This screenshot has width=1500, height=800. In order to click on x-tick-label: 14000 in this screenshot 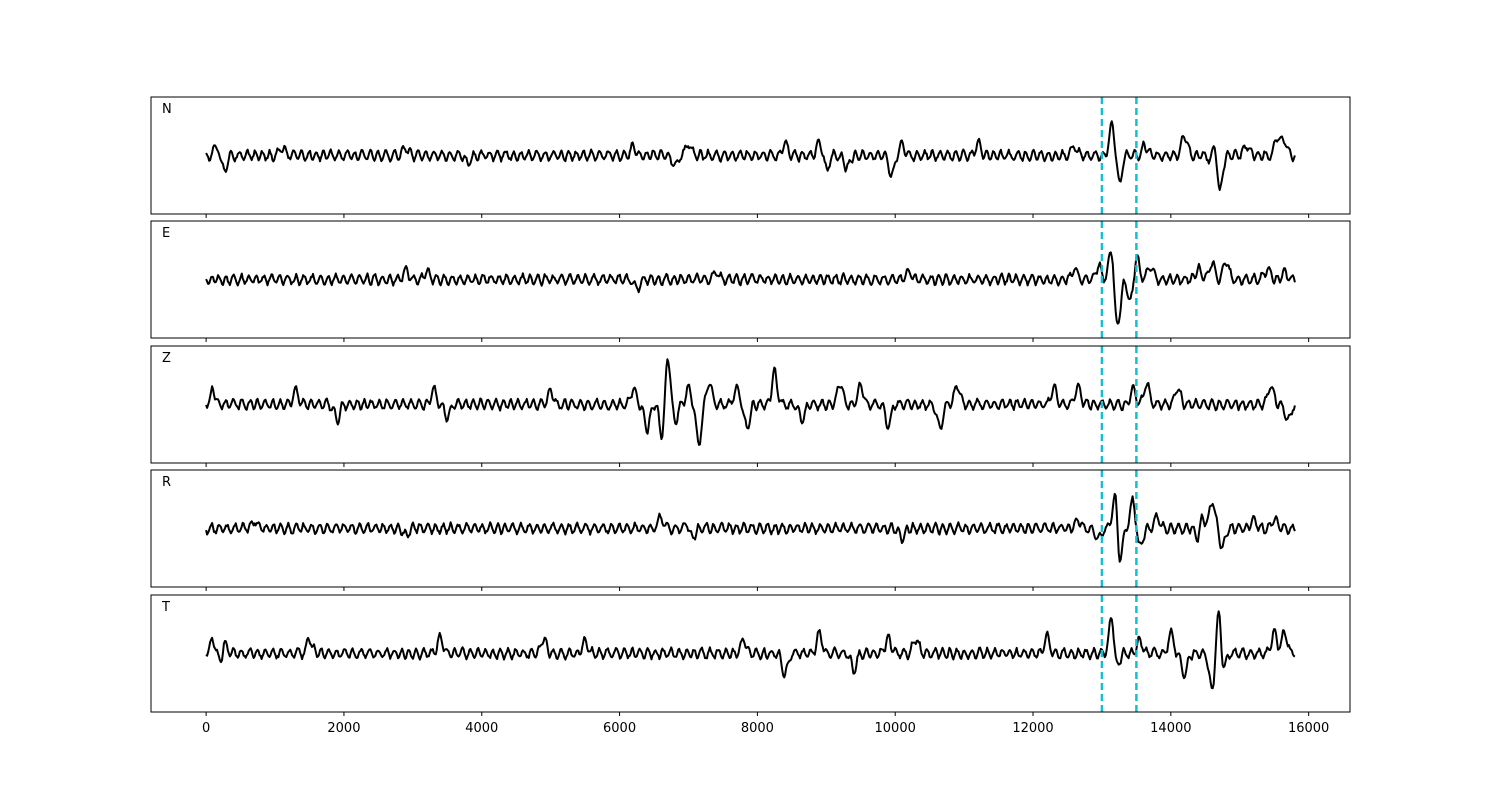, I will do `click(1170, 728)`.